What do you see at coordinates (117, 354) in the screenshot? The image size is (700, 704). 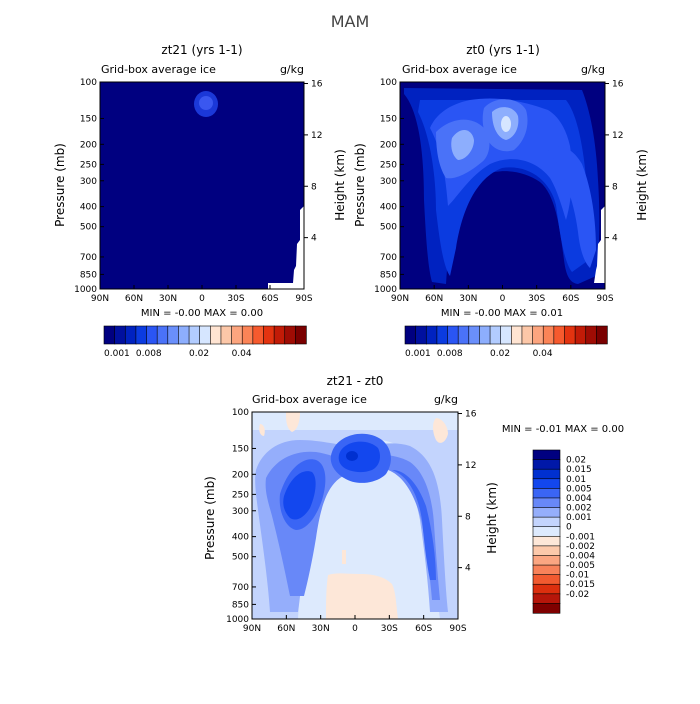 I see `colorbar-label: 0.001` at bounding box center [117, 354].